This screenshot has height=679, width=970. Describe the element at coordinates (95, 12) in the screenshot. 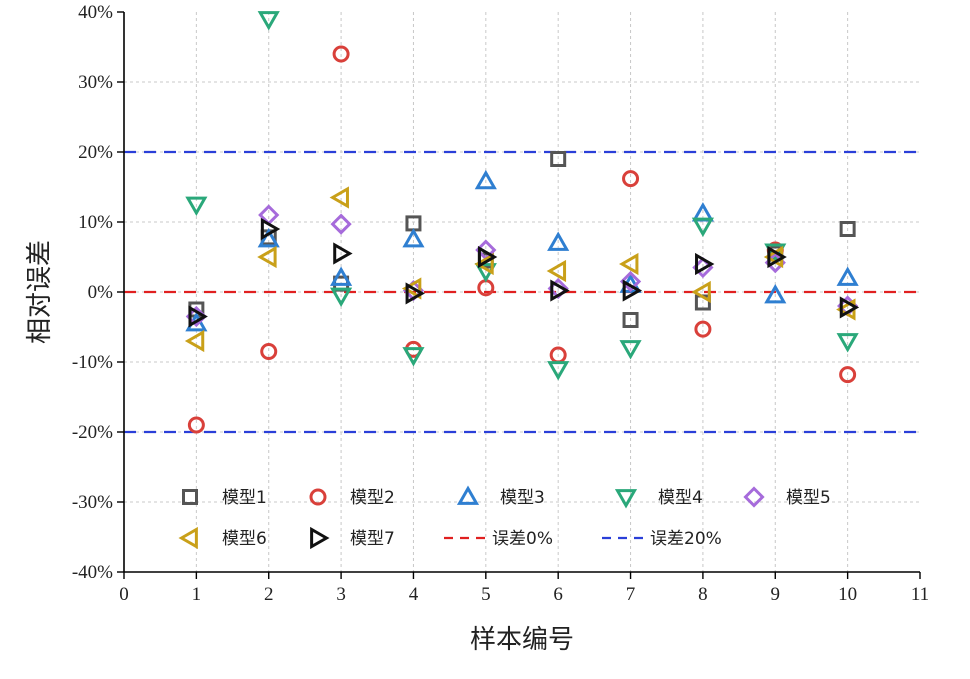

I see `y-tick-label: 40%` at that location.